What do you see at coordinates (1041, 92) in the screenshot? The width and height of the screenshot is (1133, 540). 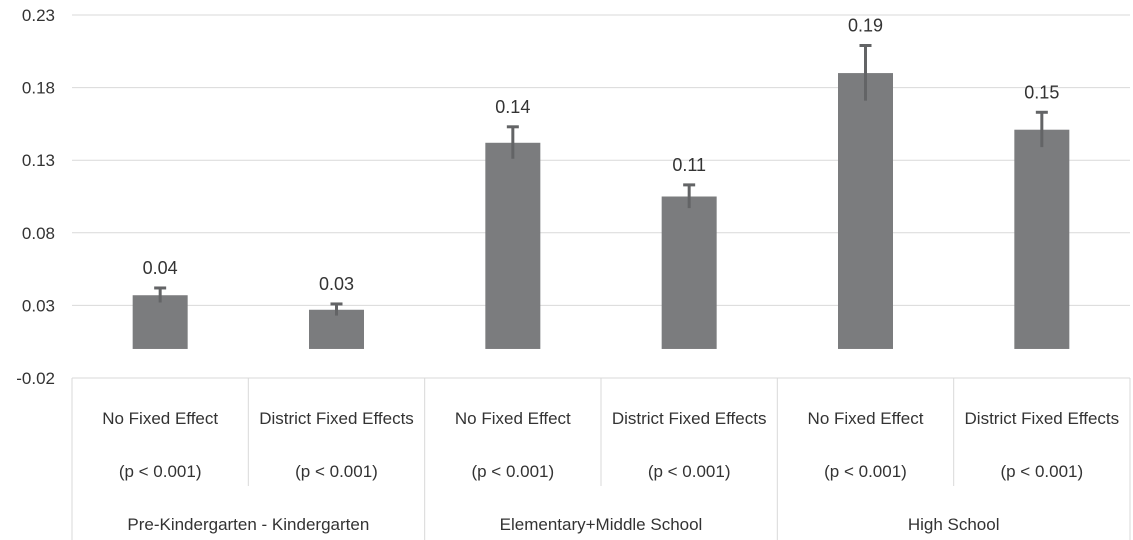 I see `data-label: 0.15` at bounding box center [1041, 92].